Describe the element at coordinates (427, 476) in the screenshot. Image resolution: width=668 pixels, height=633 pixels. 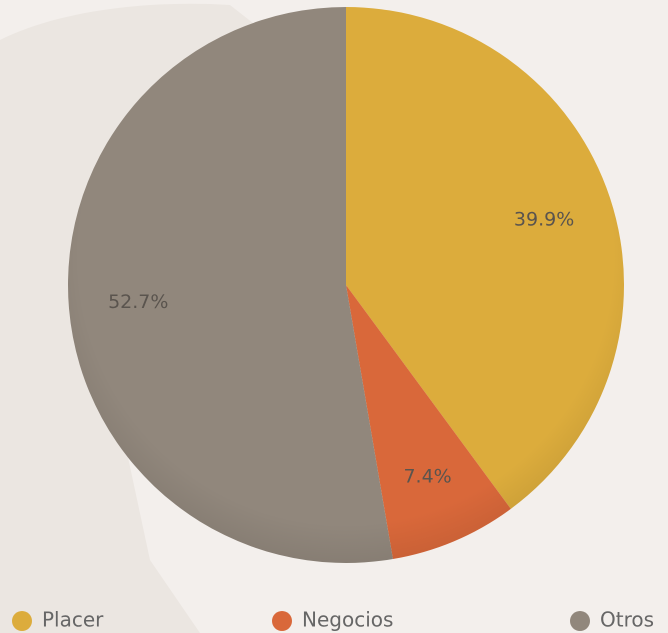
I see `data-label: 7.4%` at that location.